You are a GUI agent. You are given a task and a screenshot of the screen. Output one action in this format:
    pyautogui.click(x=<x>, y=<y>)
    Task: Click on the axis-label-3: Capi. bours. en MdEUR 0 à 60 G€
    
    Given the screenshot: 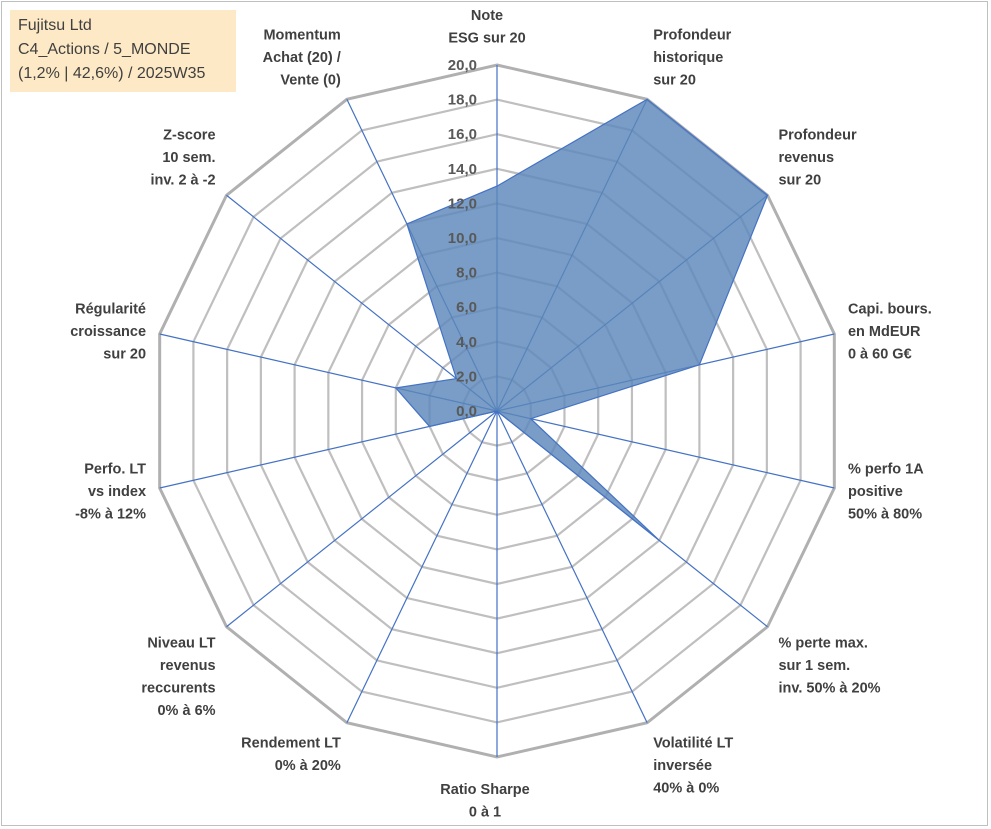 What is the action you would take?
    pyautogui.click(x=890, y=331)
    